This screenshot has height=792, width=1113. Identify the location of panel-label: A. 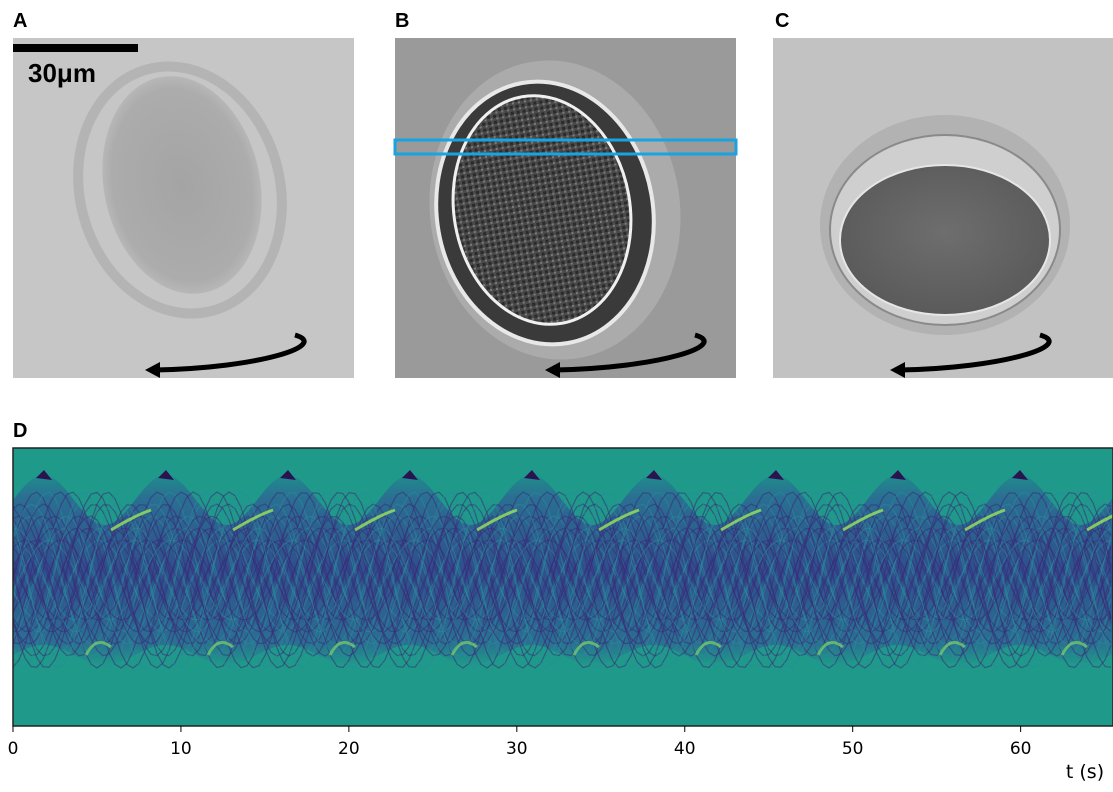
(20, 21).